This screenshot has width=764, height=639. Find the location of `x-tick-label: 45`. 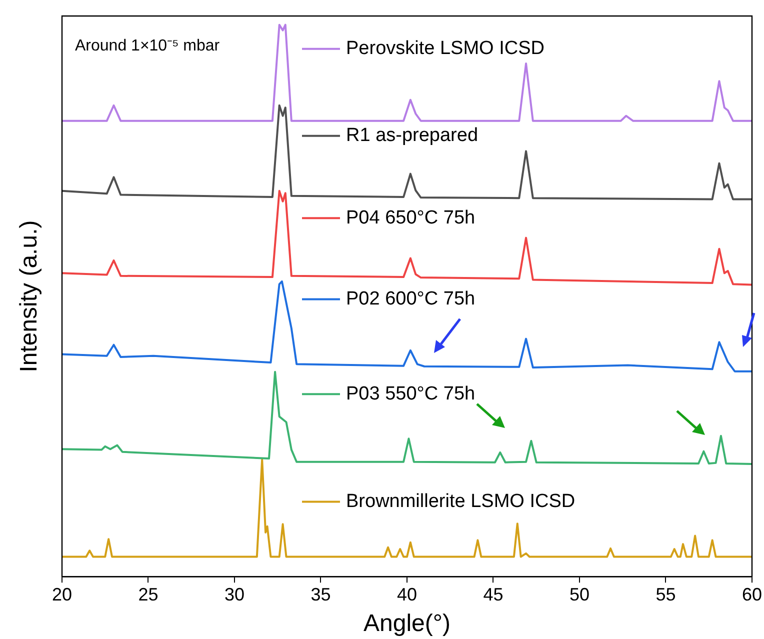

x-tick-label: 45 is located at coordinates (493, 594).